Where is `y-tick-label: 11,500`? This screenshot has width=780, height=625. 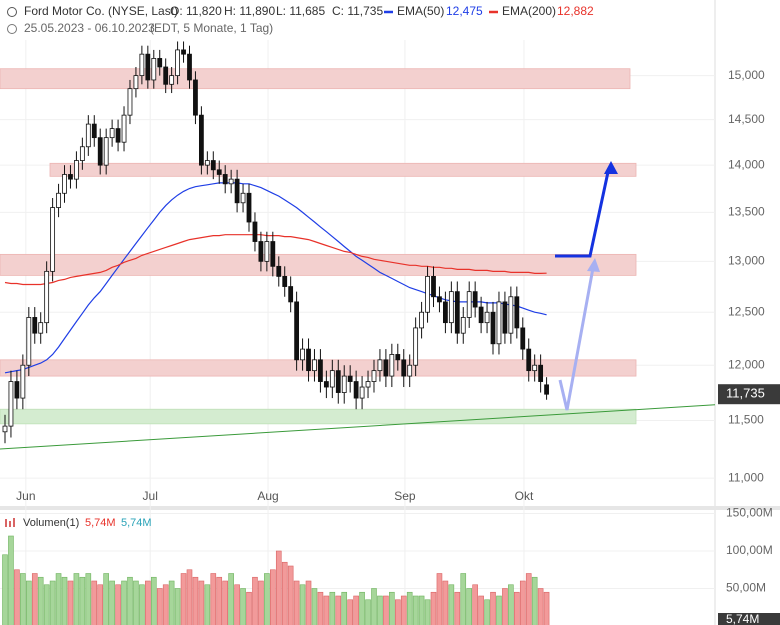
y-tick-label: 11,500 is located at coordinates (746, 420).